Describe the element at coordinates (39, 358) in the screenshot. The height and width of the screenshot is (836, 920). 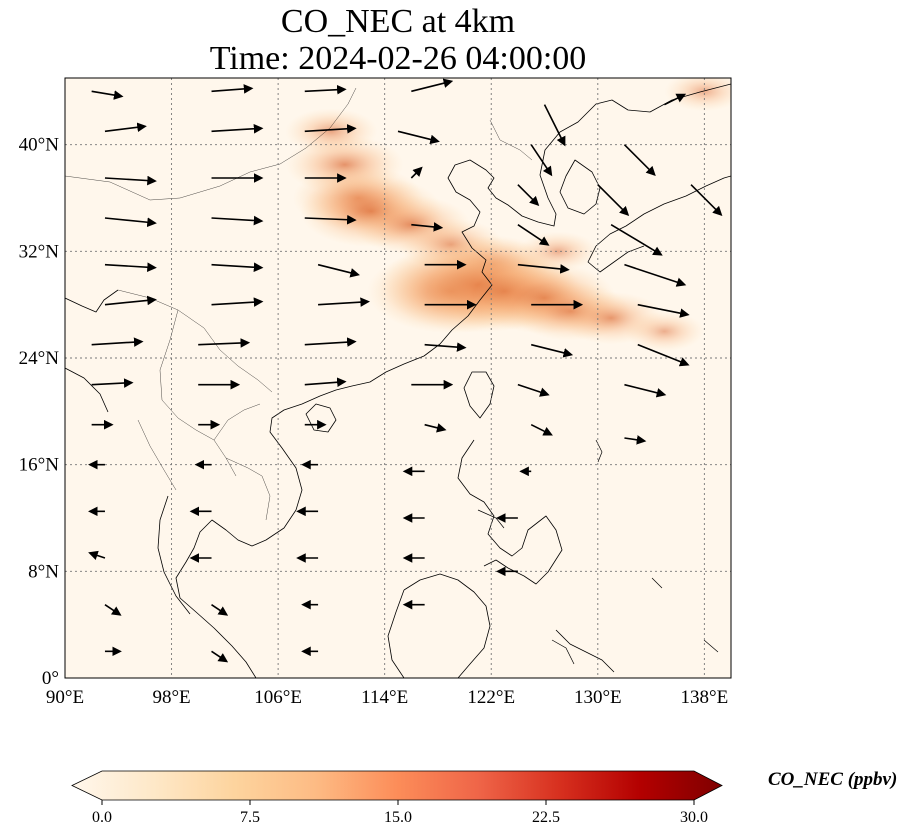
I see `lat-tick-label: 24°N` at that location.